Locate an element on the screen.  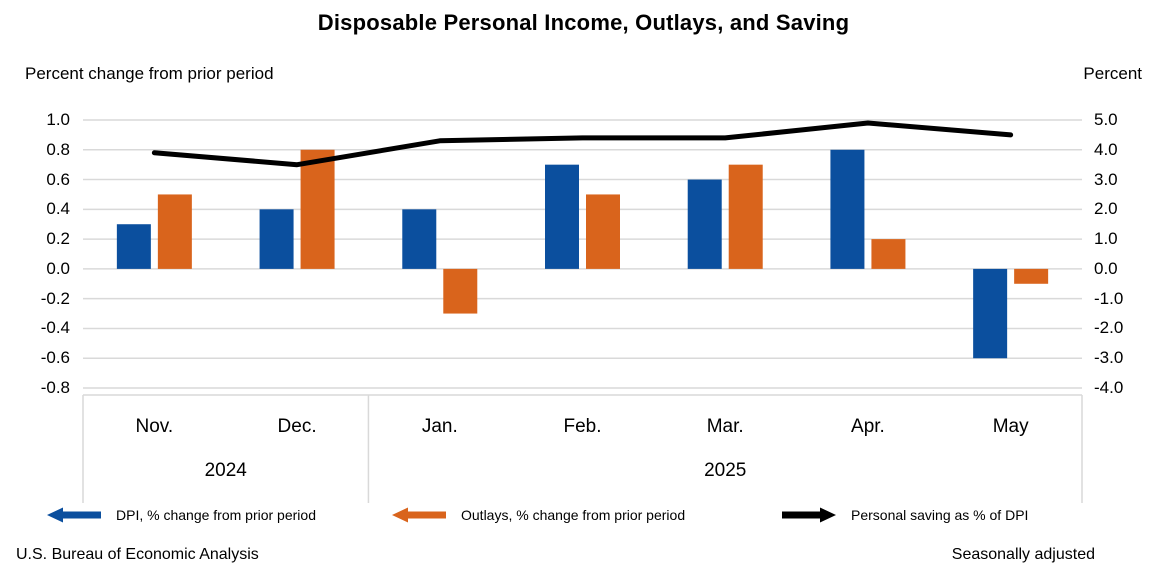
left-axis-tick: 1.0 is located at coordinates (58, 119).